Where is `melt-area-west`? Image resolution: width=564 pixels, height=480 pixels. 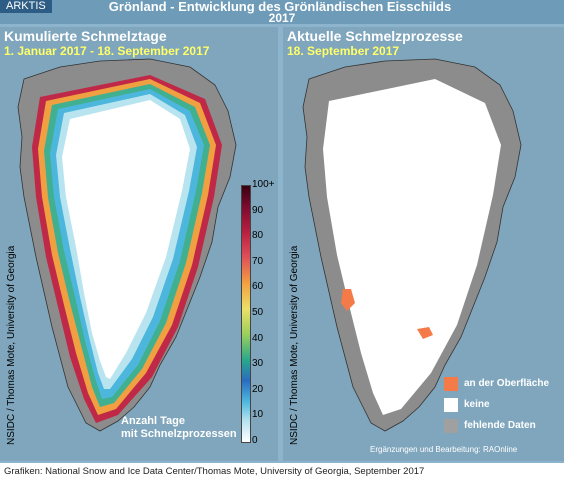
melt-area-west is located at coordinates (348, 300).